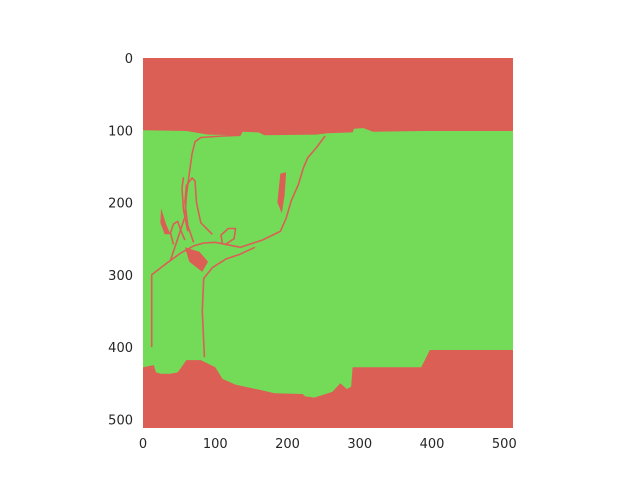  Describe the element at coordinates (287, 444) in the screenshot. I see `x-tick-label: 200` at that location.